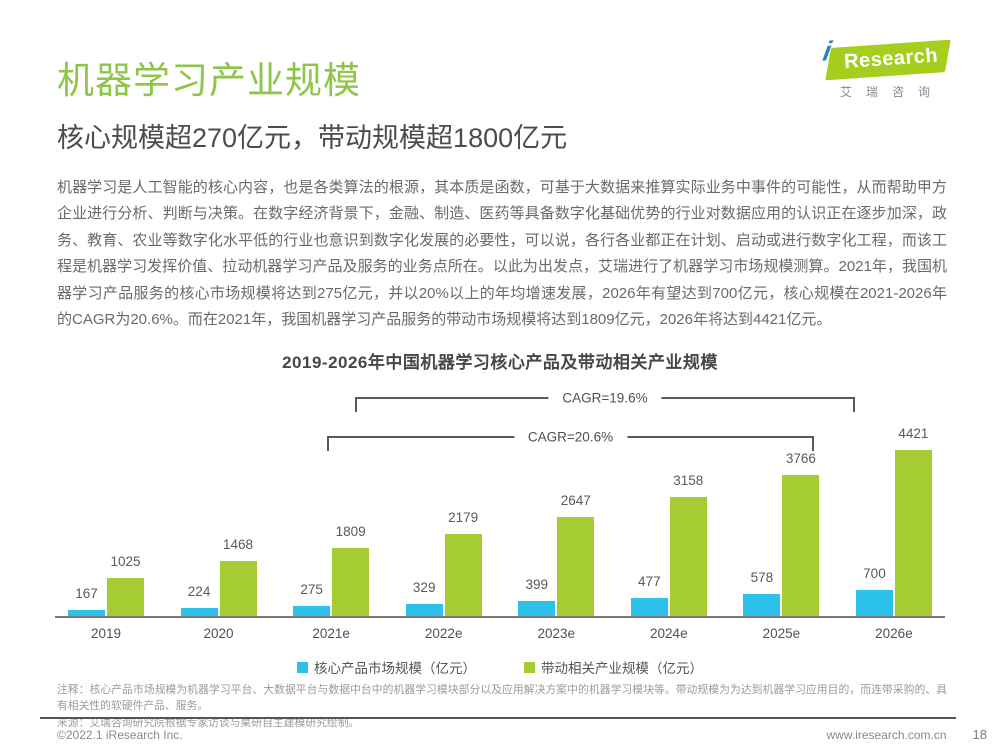  I want to click on cagr-bracket-outer: CAGR=19.6%, so click(605, 401).